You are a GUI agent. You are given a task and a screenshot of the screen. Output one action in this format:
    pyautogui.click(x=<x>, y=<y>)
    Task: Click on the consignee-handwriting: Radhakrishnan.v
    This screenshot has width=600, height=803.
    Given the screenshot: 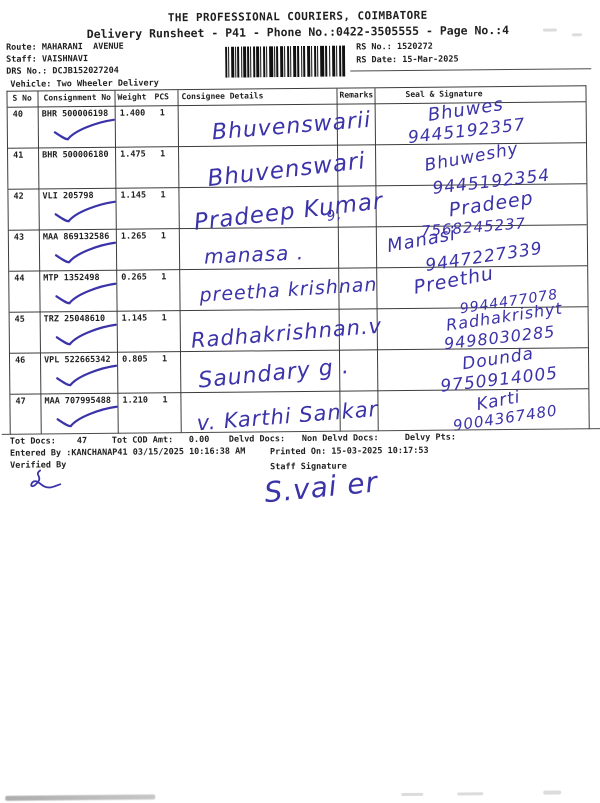 What is the action you would take?
    pyautogui.click(x=286, y=333)
    